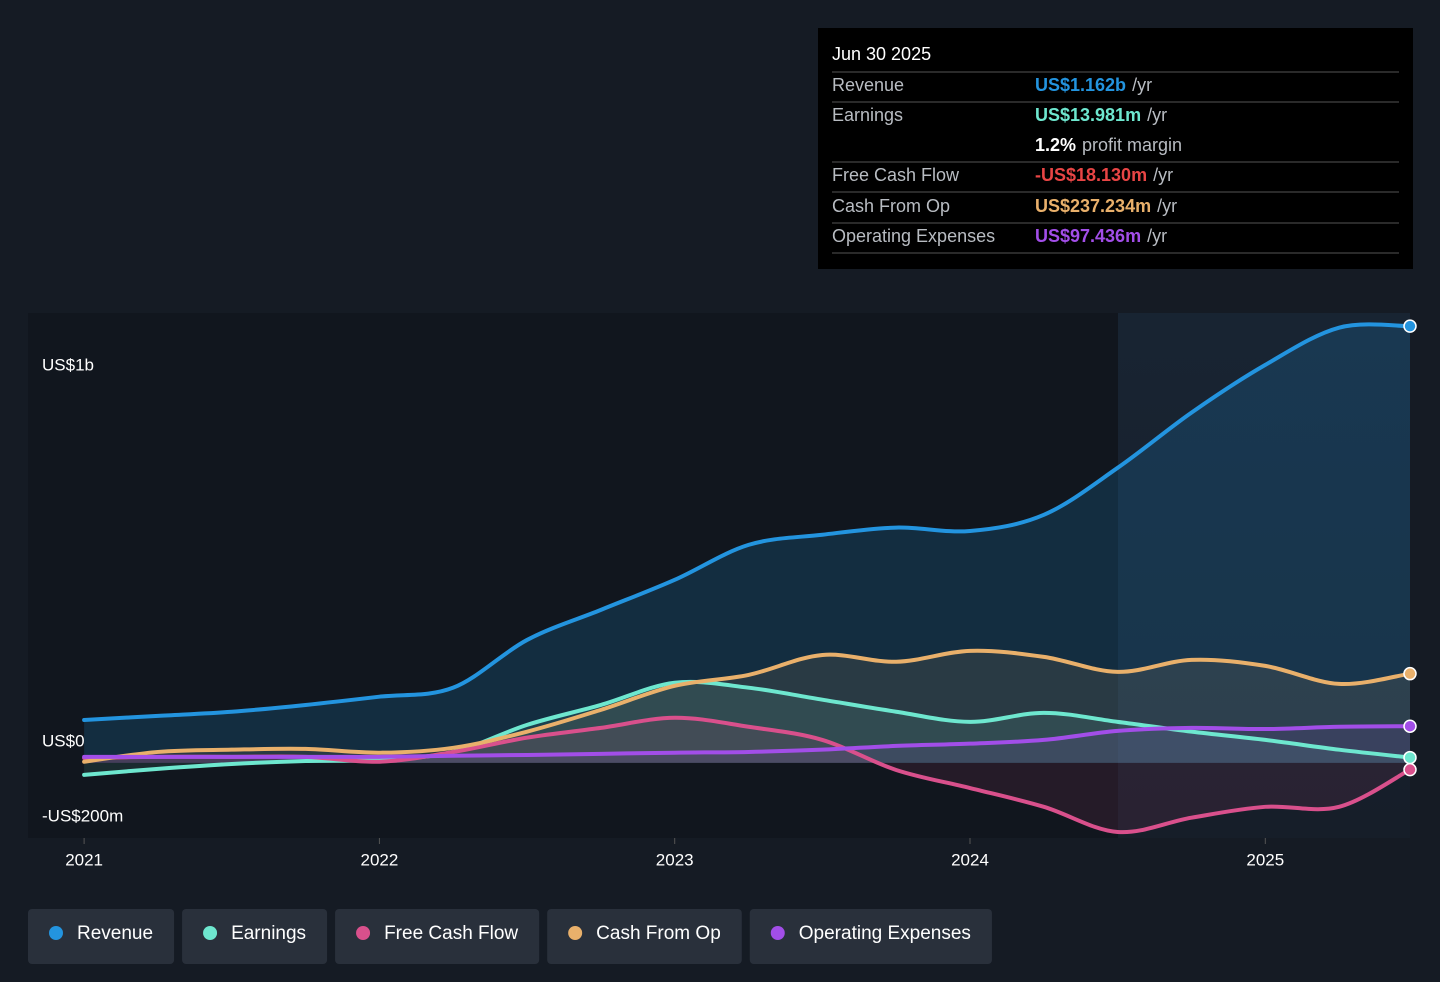  Describe the element at coordinates (1080, 85) in the screenshot. I see `tooltip-value: US$1.162b` at that location.